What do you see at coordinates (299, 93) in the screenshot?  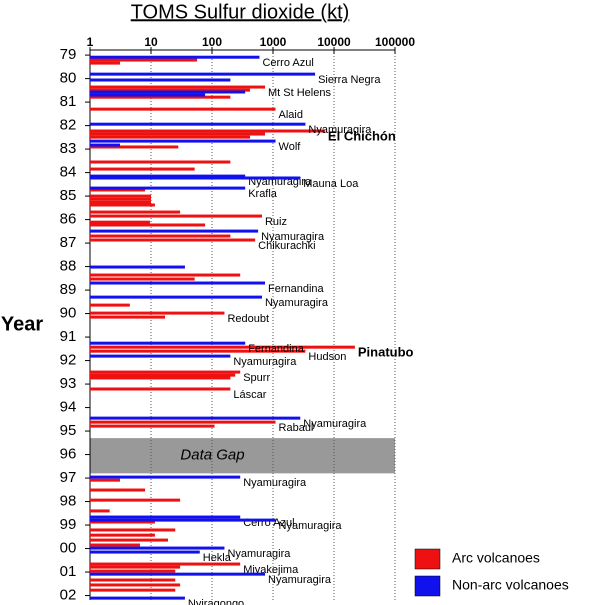 I see `bar-label: Mt St Helens` at bounding box center [299, 93].